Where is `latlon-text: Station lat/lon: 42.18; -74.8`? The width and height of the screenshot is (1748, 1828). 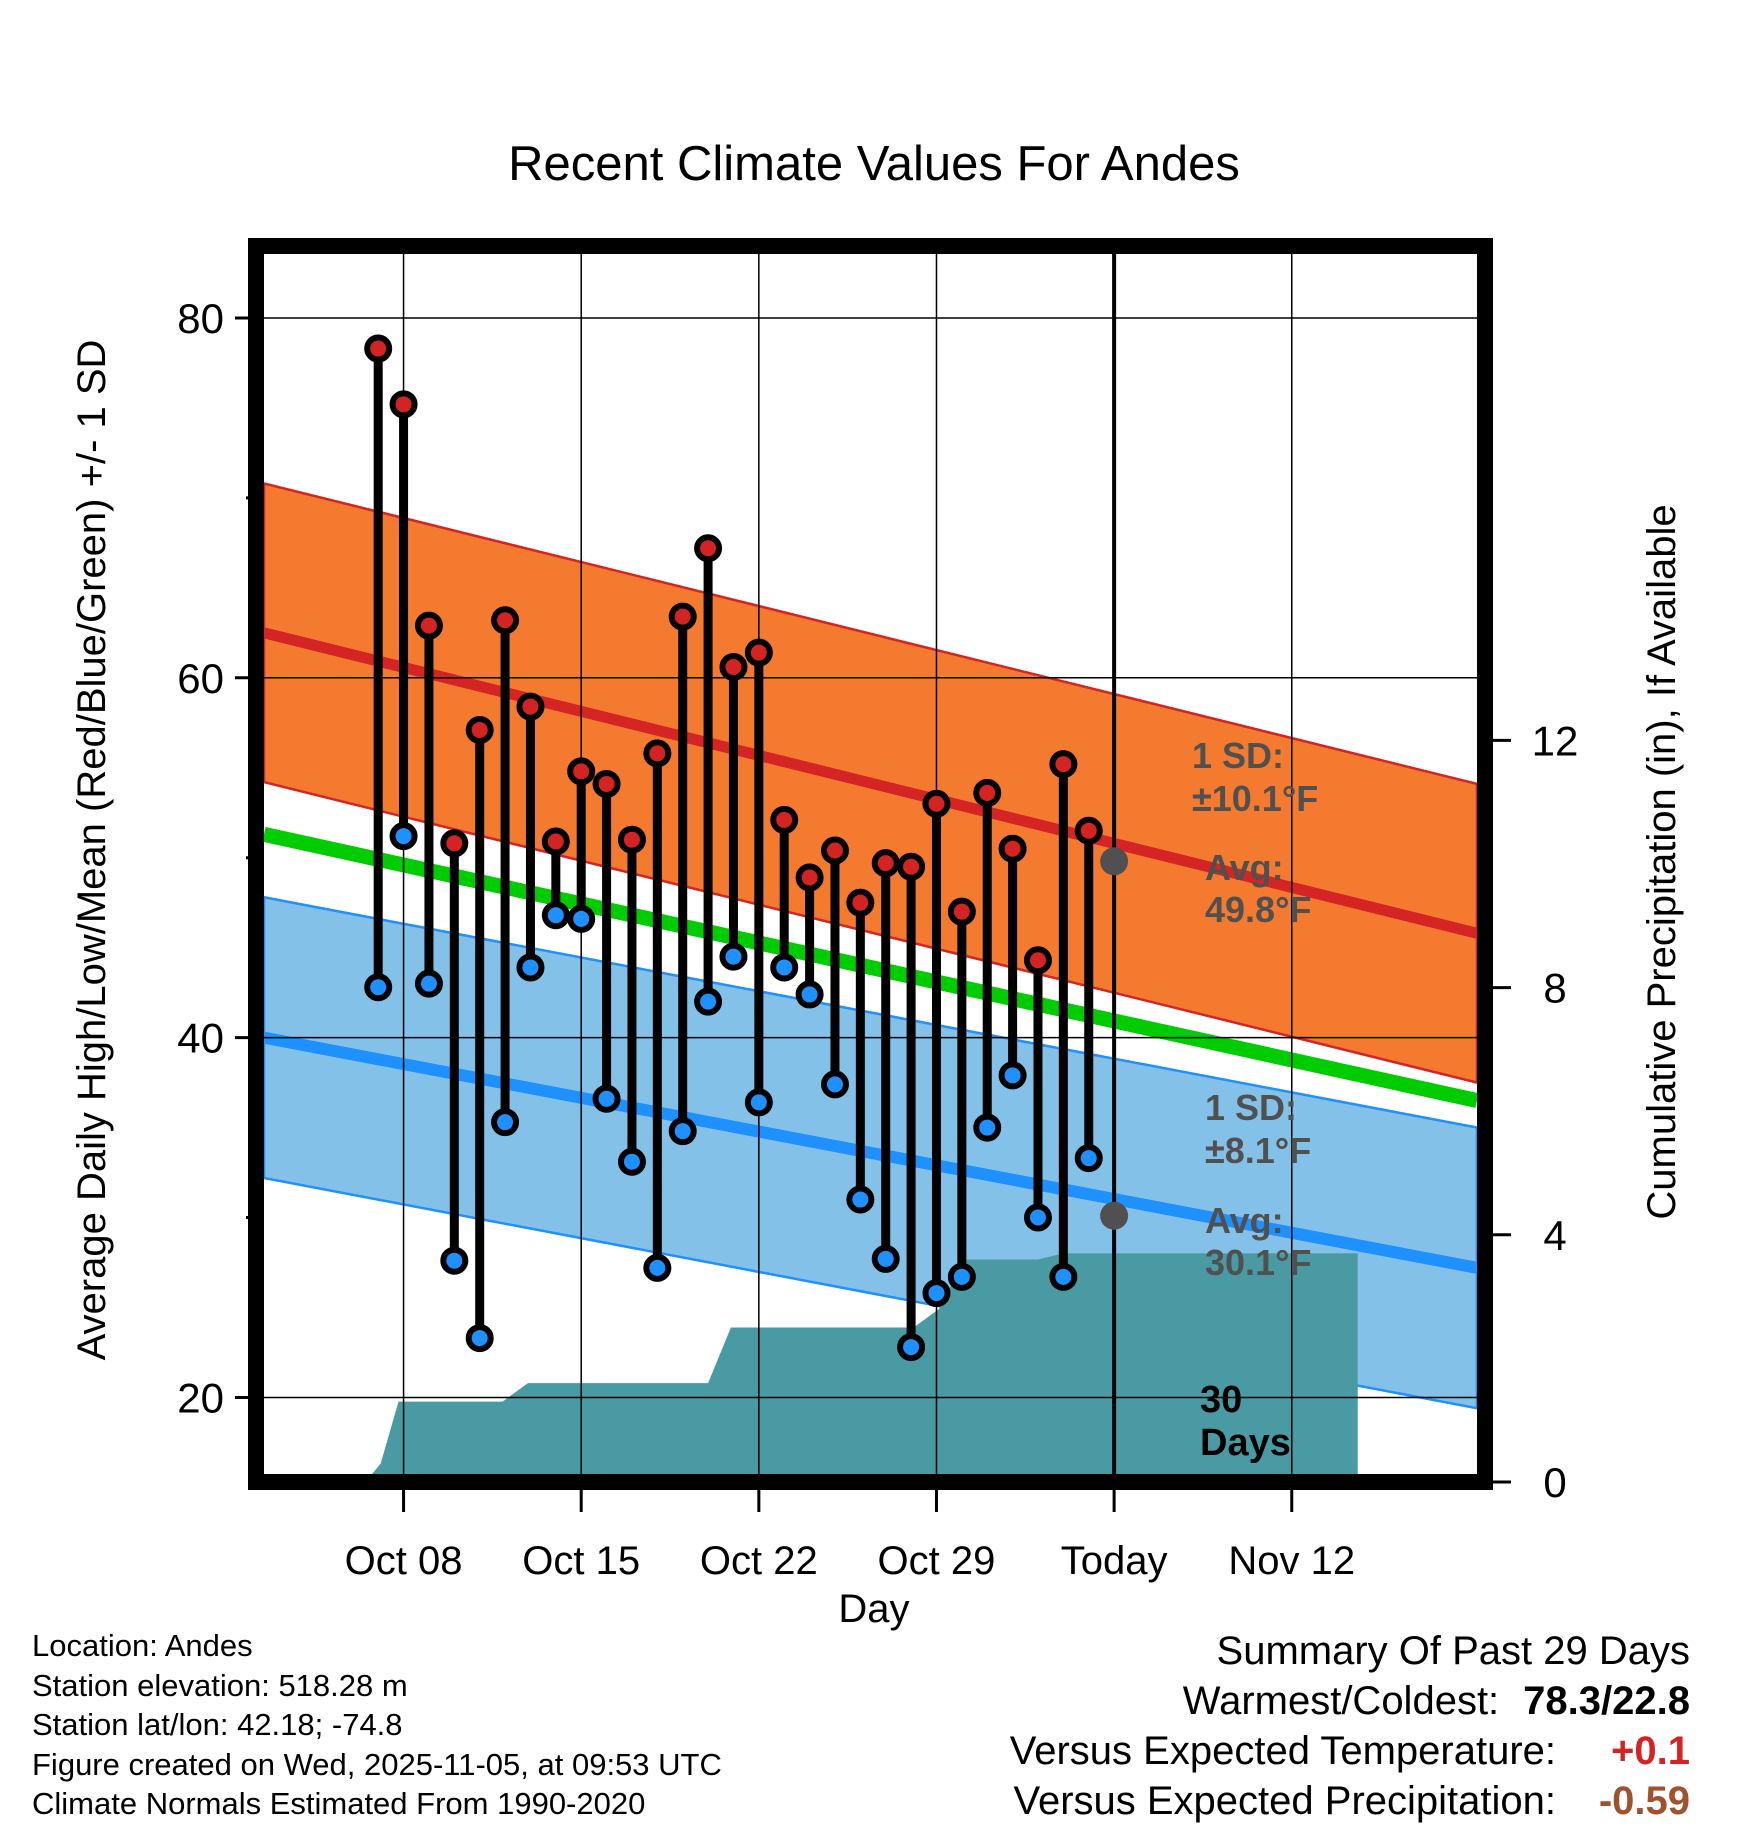
latlon-text: Station lat/lon: 42.18; -74.8 is located at coordinates (217, 1724).